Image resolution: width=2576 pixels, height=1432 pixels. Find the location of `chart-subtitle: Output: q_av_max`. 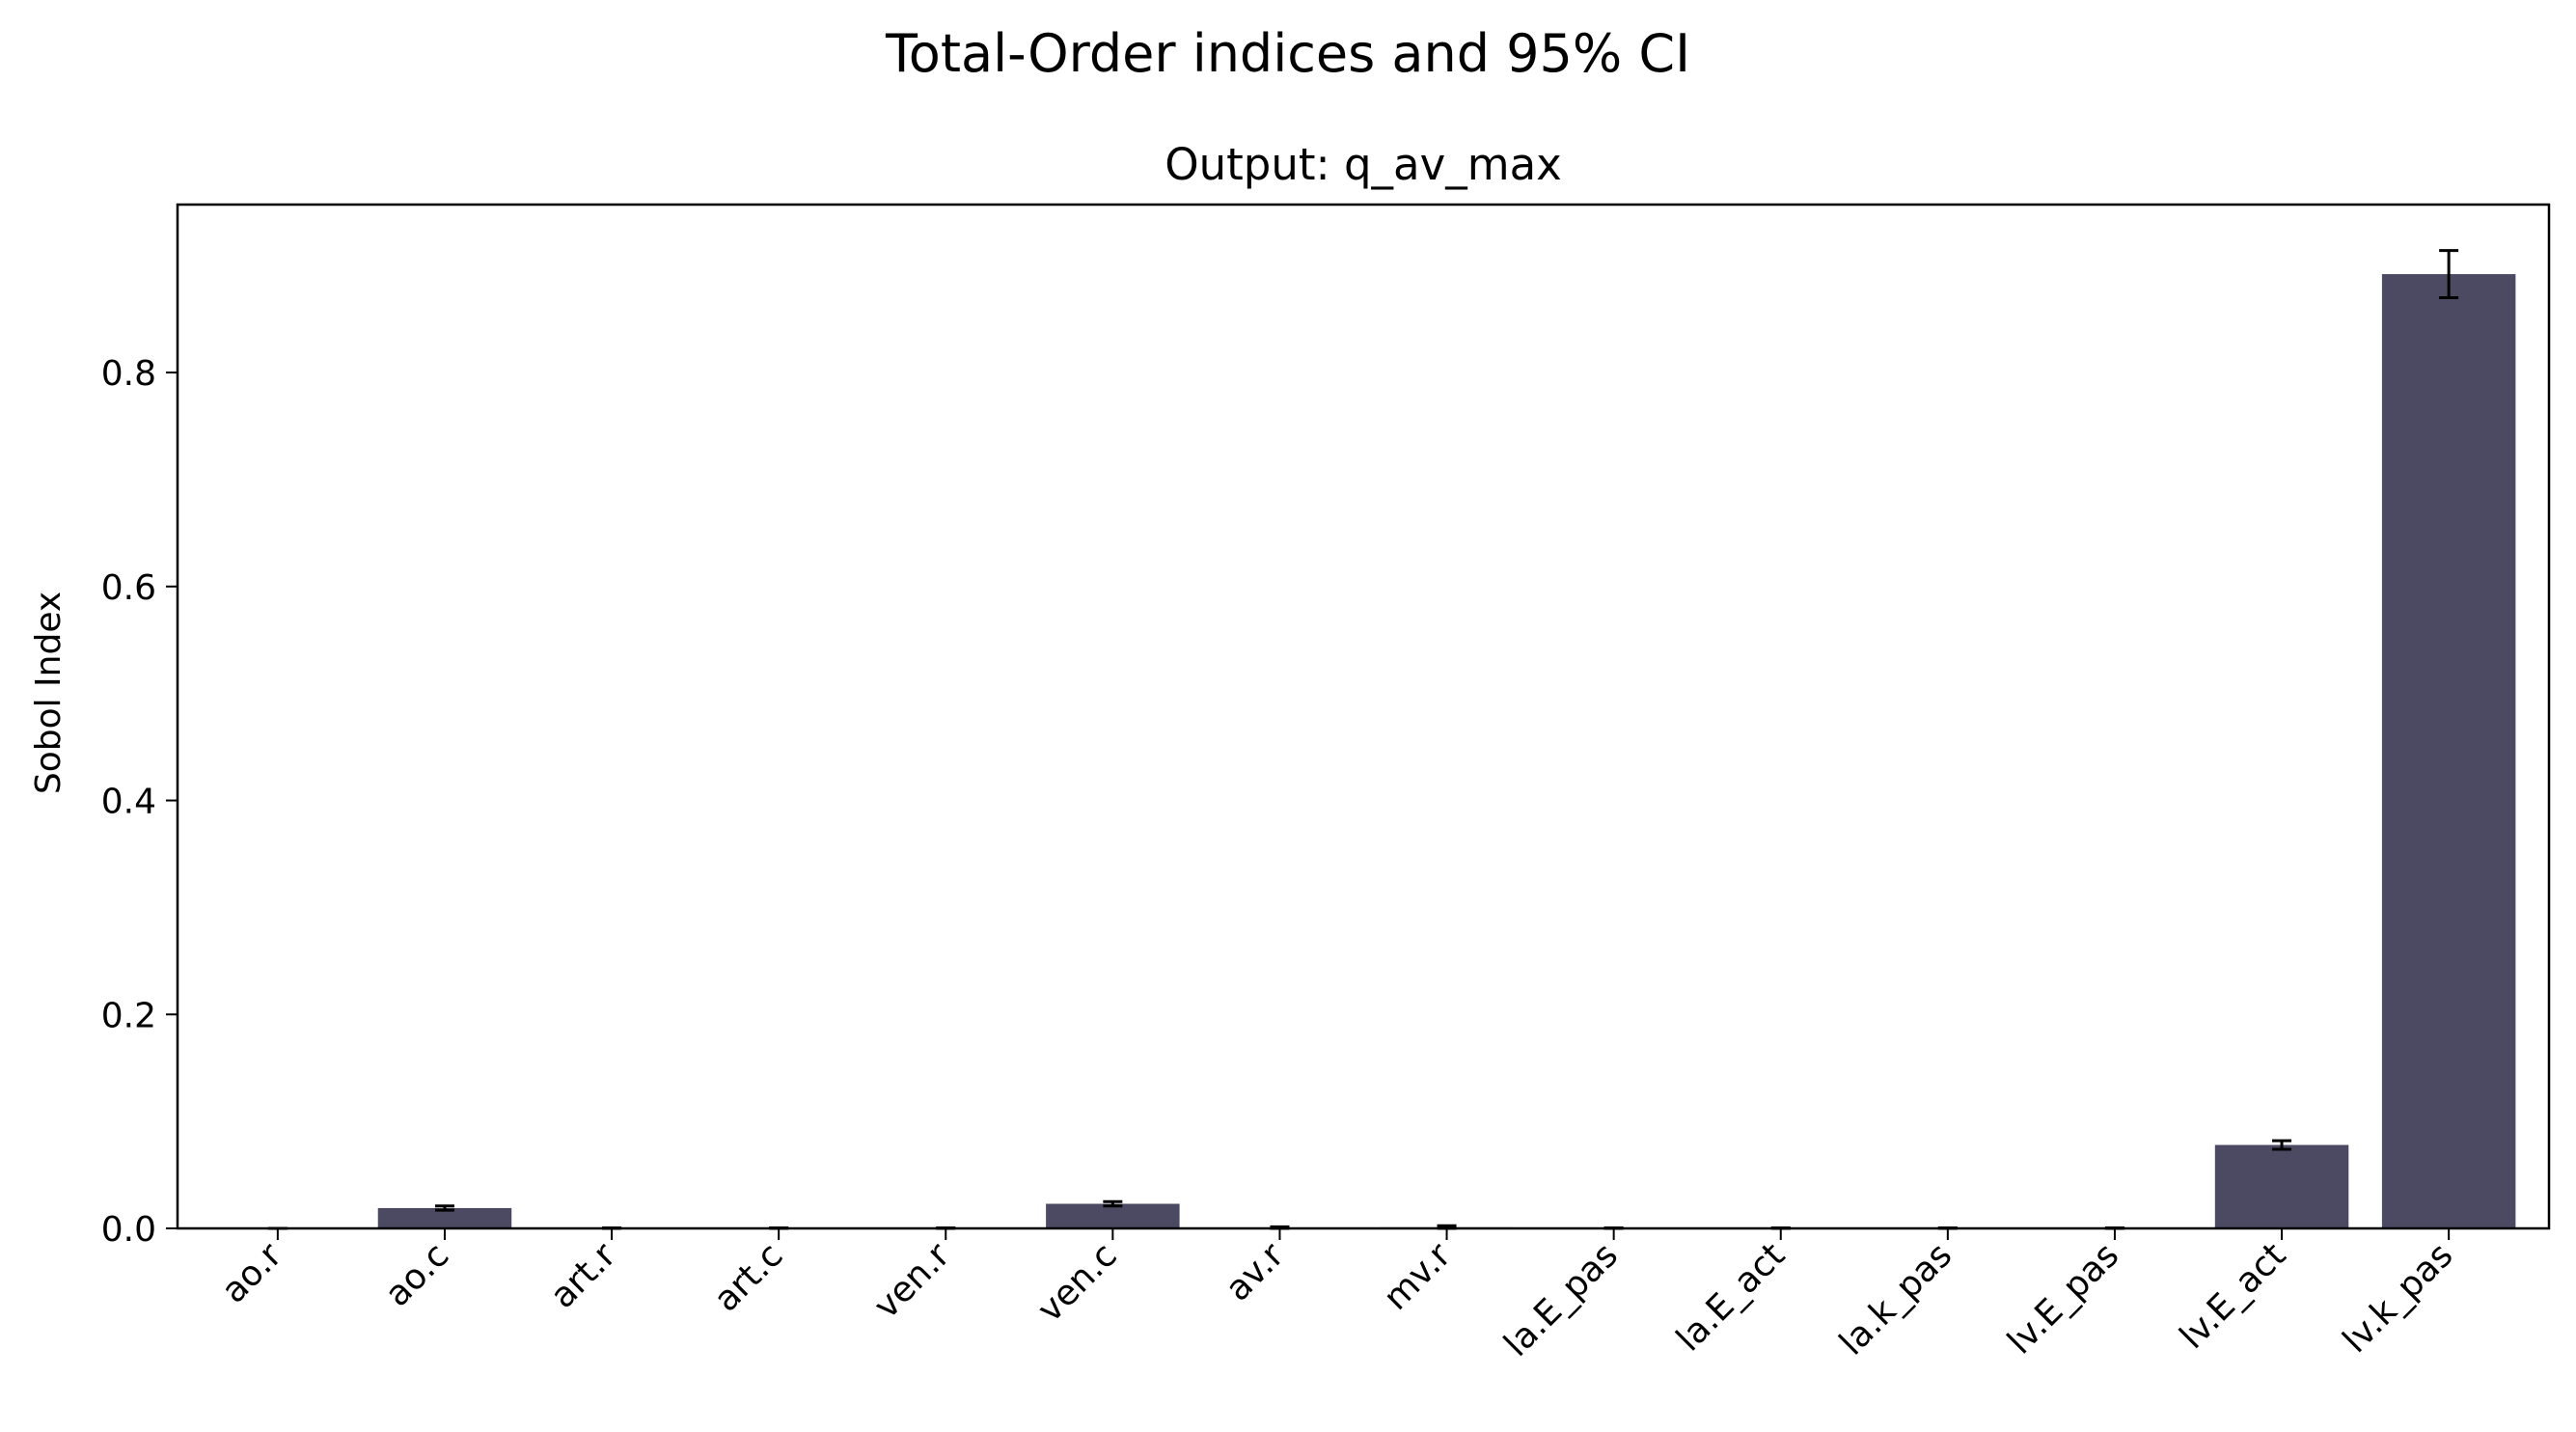

chart-subtitle: Output: q_av_max is located at coordinates (1363, 165).